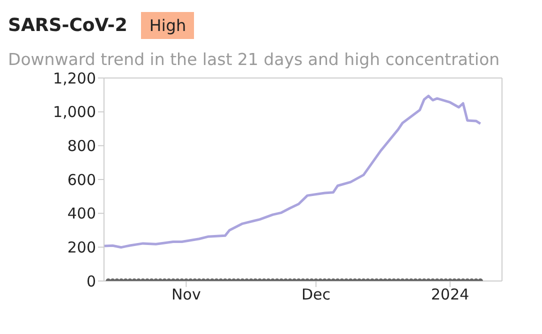  Describe the element at coordinates (74, 78) in the screenshot. I see `y-tick-label: 1,200` at that location.